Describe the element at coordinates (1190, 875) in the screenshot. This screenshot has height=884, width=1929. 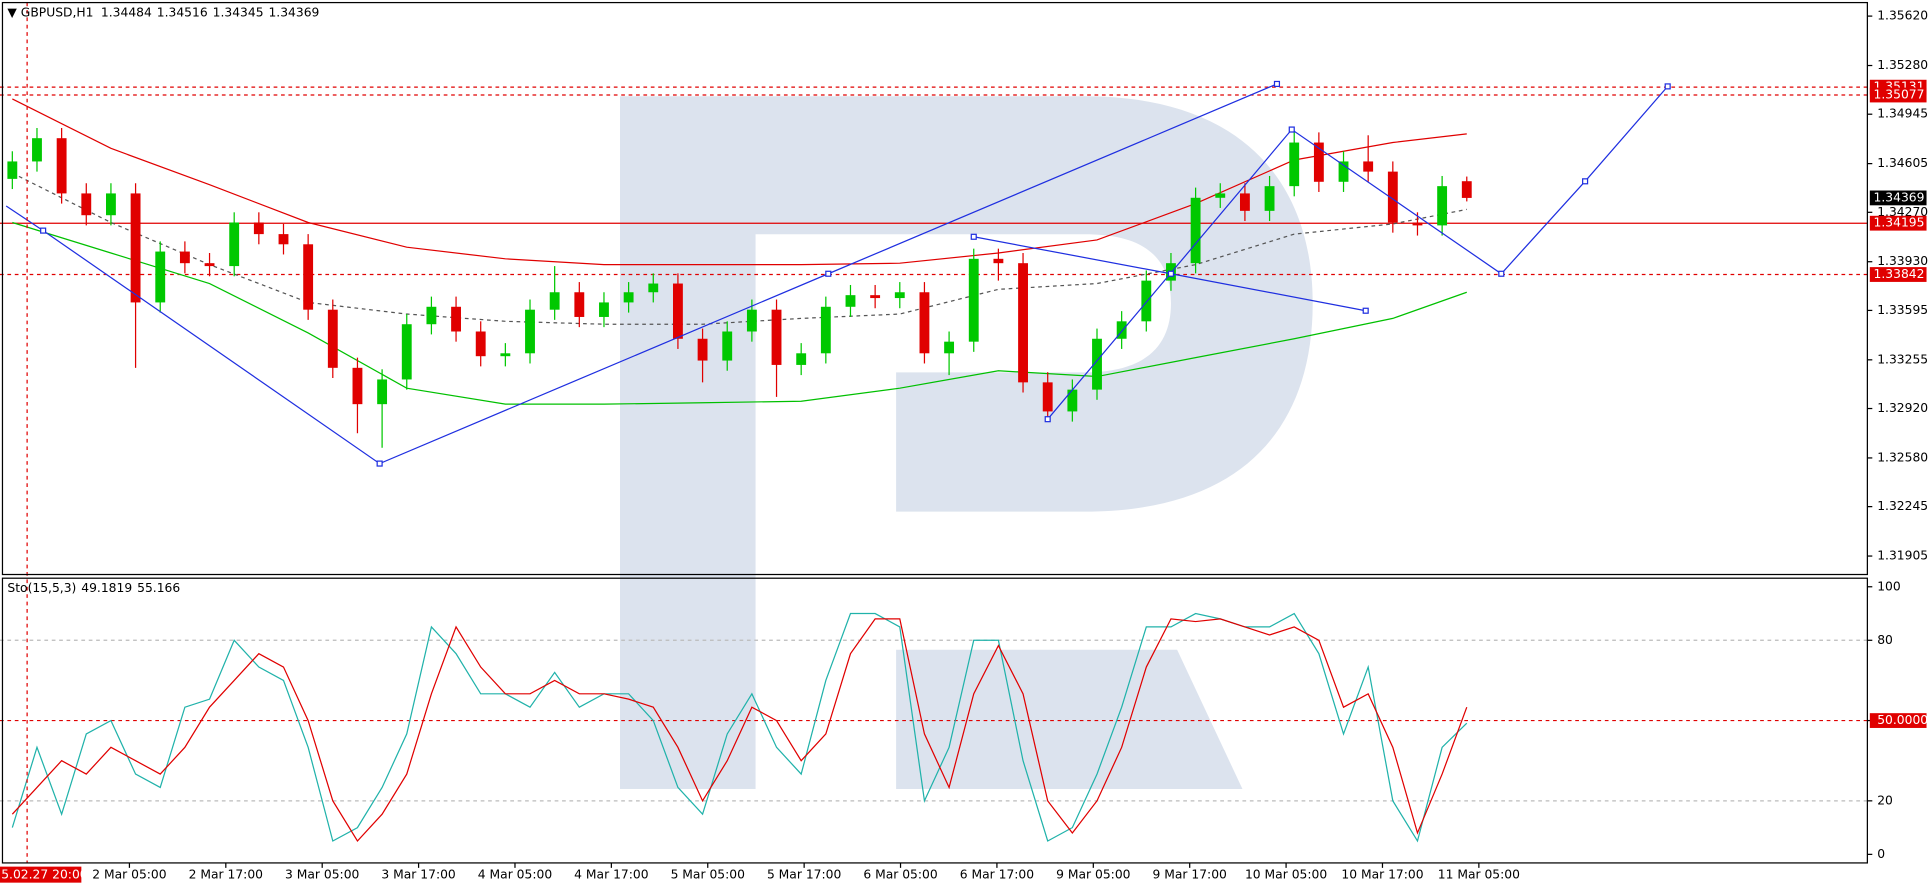
I see `x-tick-label: 9 Mar 17:00` at that location.